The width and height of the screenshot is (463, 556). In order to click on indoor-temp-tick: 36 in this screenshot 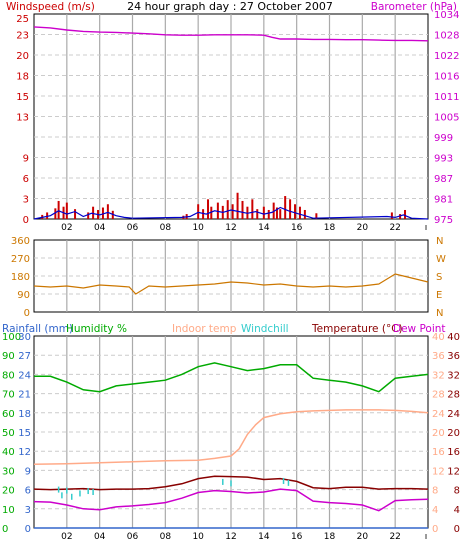, I will do `click(438, 356)`.